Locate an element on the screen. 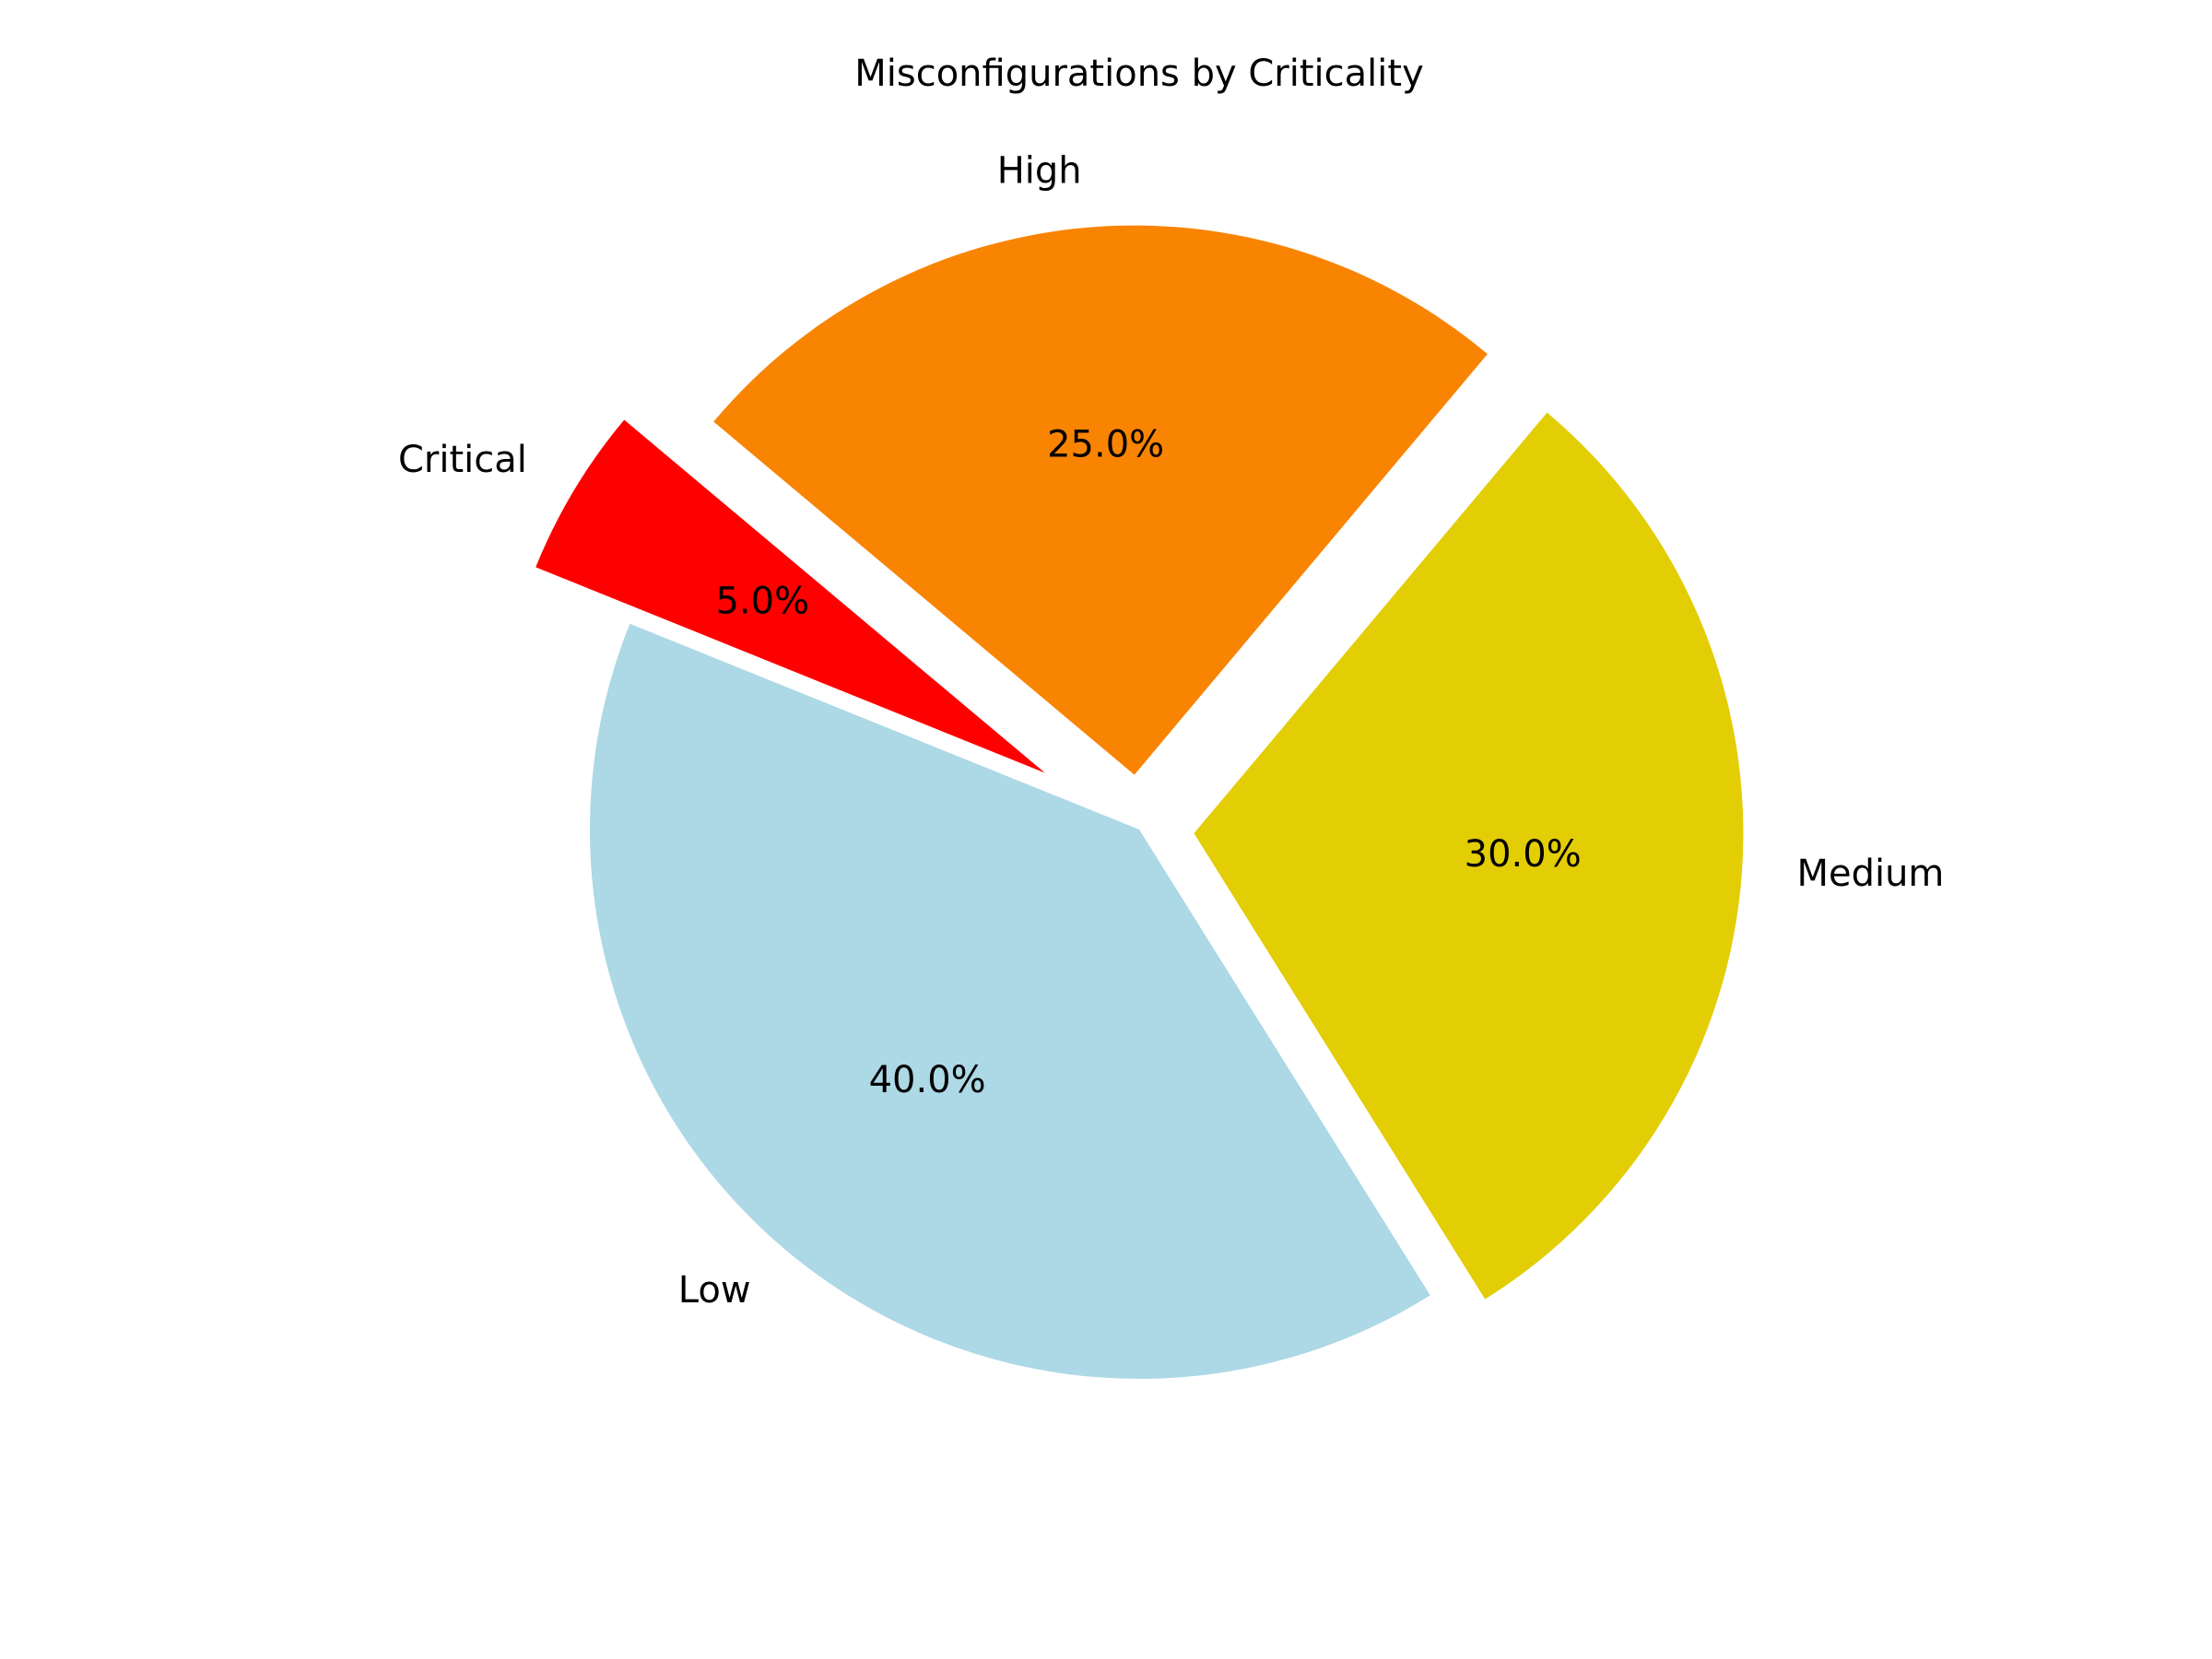 The width and height of the screenshot is (2212, 1659). pct-label-high: 25.0% is located at coordinates (1105, 444).